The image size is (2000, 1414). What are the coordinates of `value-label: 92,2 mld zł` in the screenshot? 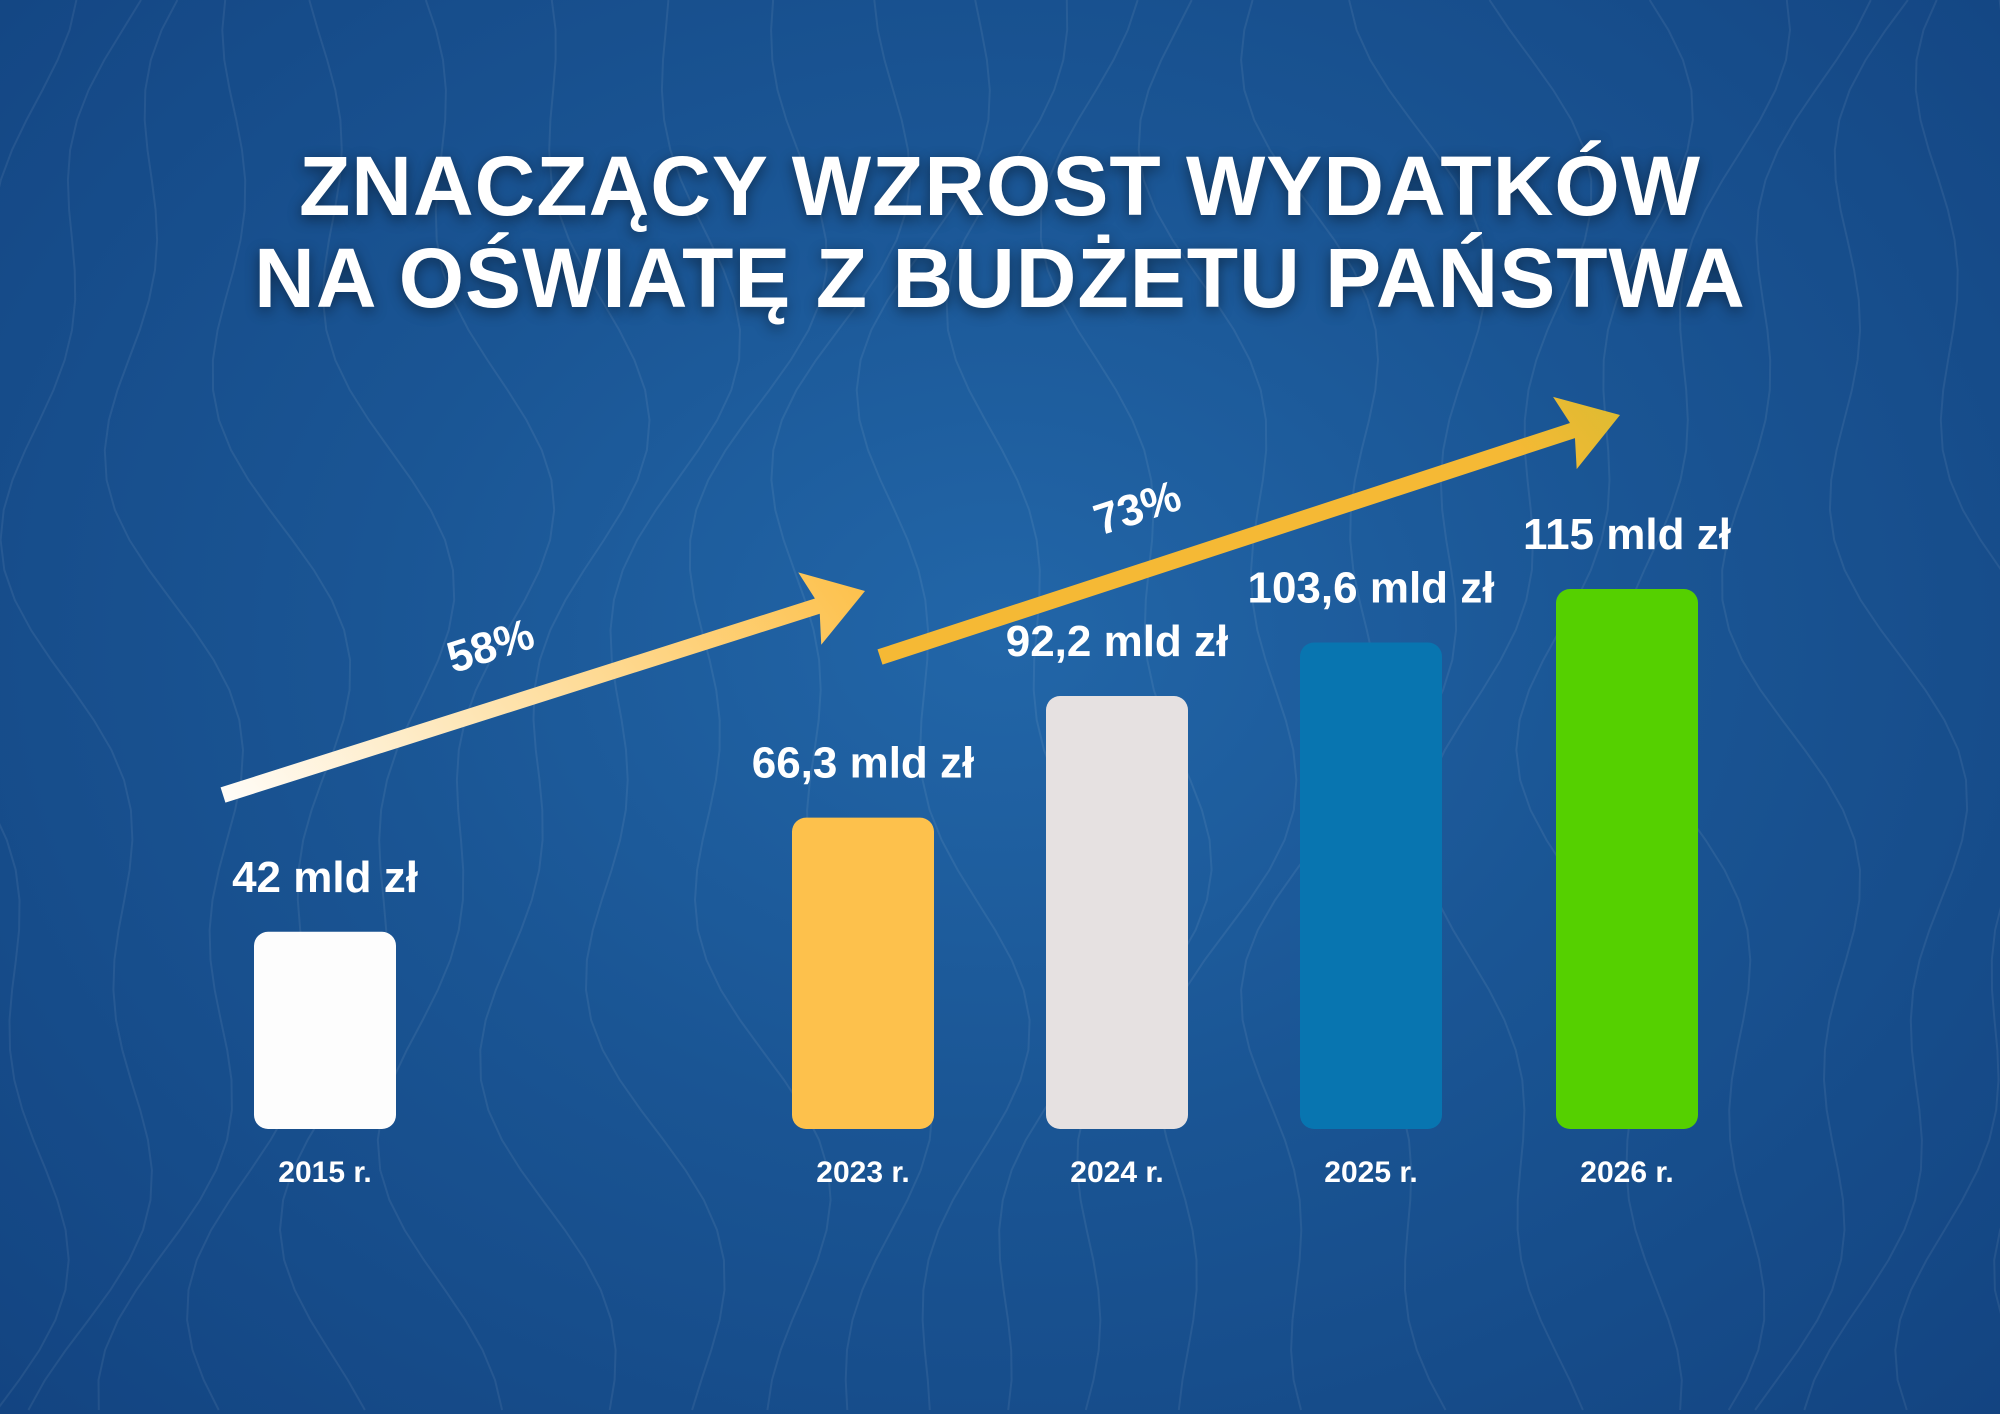 It's located at (1117, 641).